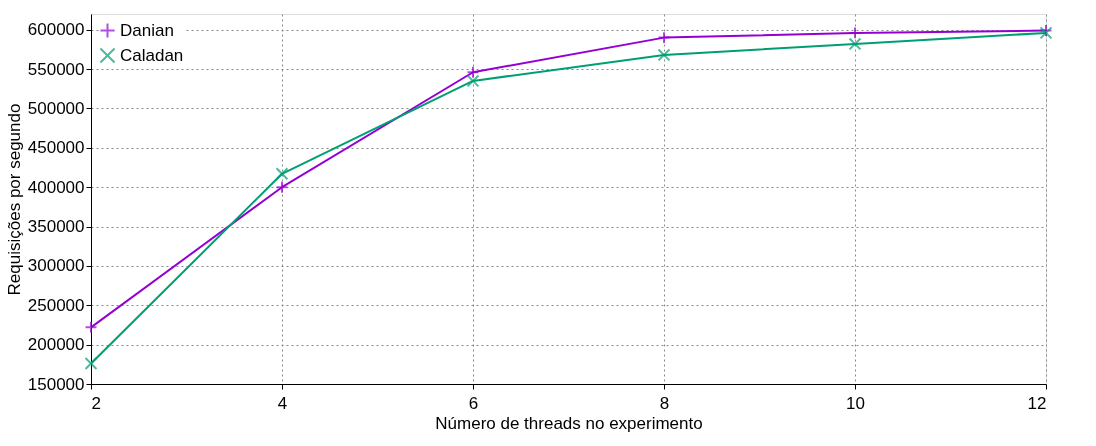  Describe the element at coordinates (152, 55) in the screenshot. I see `legend-label: Caladan` at that location.